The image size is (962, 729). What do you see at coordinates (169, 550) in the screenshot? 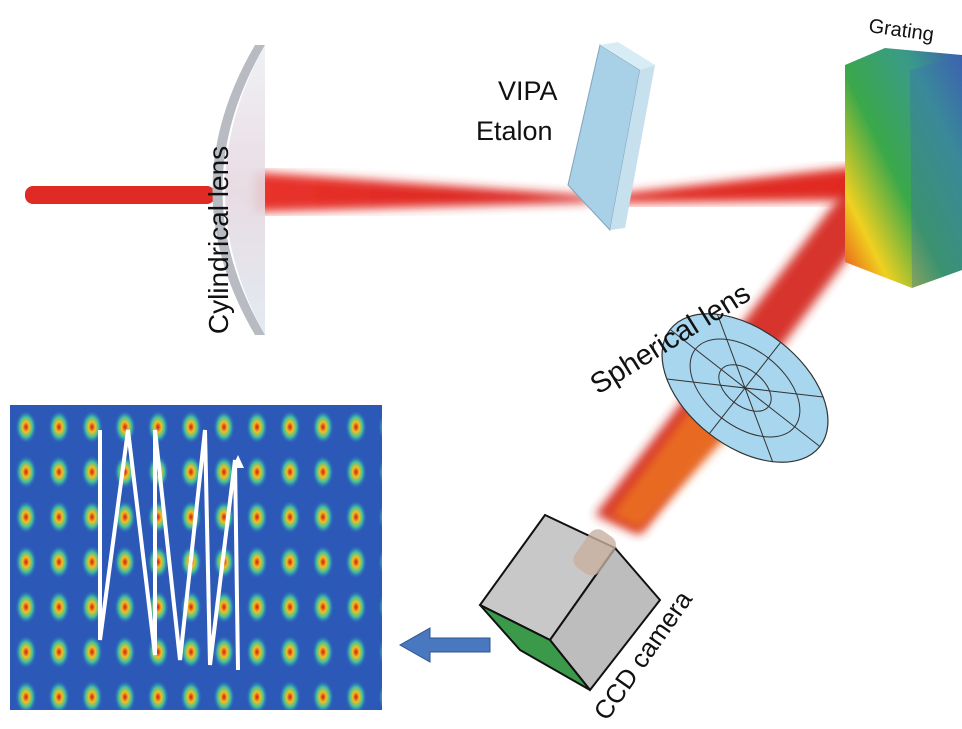
I see `scan-path` at bounding box center [169, 550].